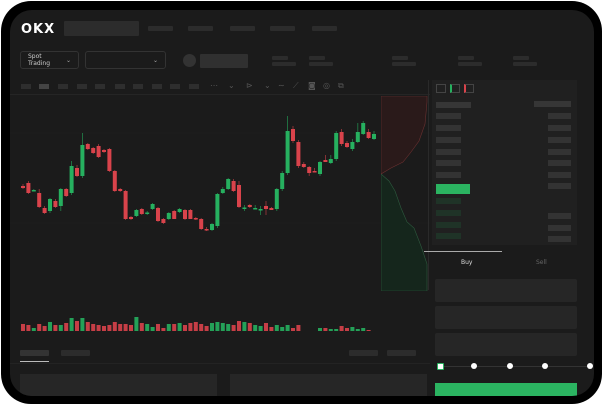  What do you see at coordinates (441, 88) in the screenshot?
I see `book-both-icon` at bounding box center [441, 88].